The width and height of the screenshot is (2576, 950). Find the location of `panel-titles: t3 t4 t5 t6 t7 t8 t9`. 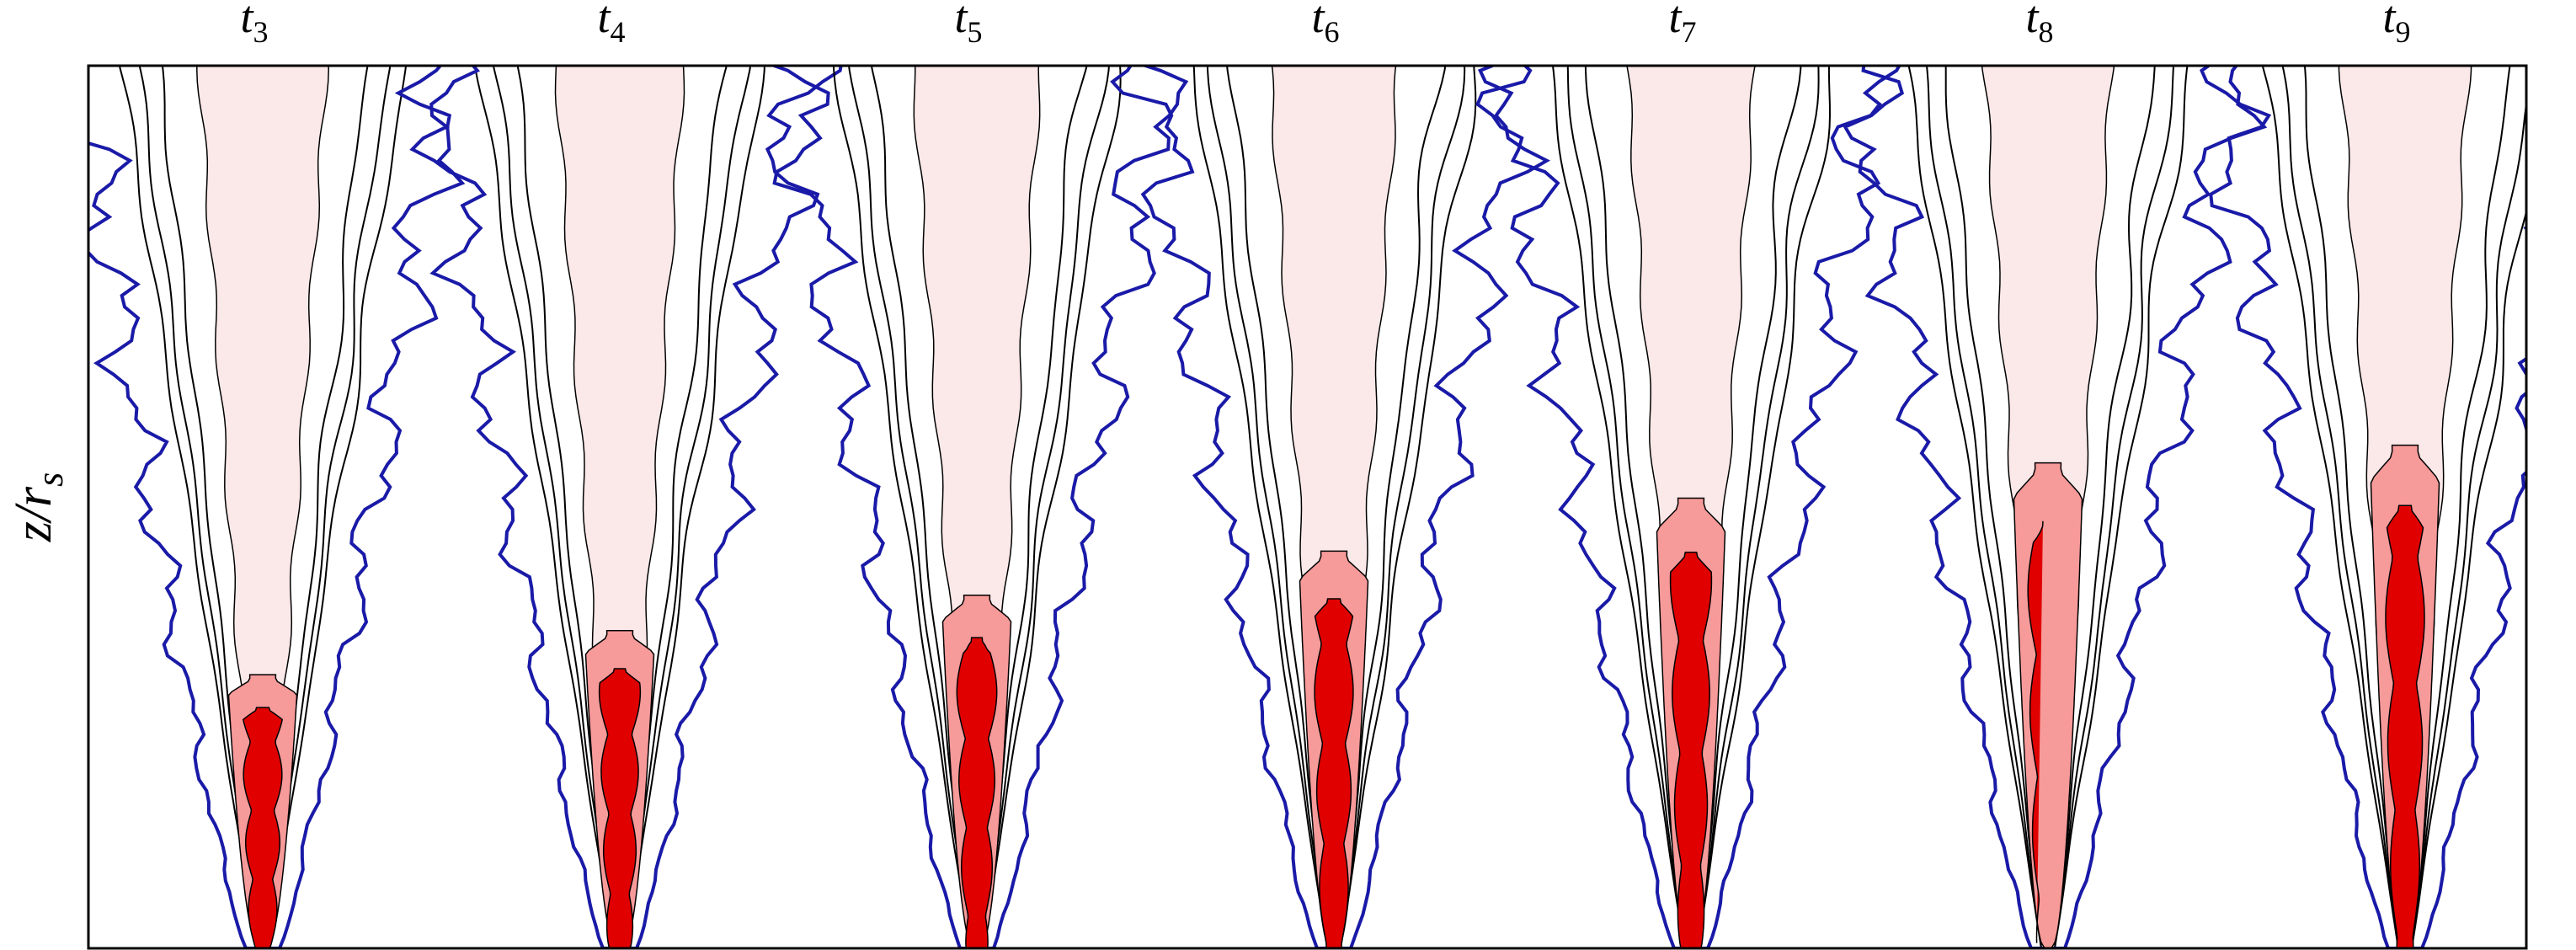

panel-titles: t3 t4 t5 t6 t7 t8 t9 is located at coordinates (1325, 25).